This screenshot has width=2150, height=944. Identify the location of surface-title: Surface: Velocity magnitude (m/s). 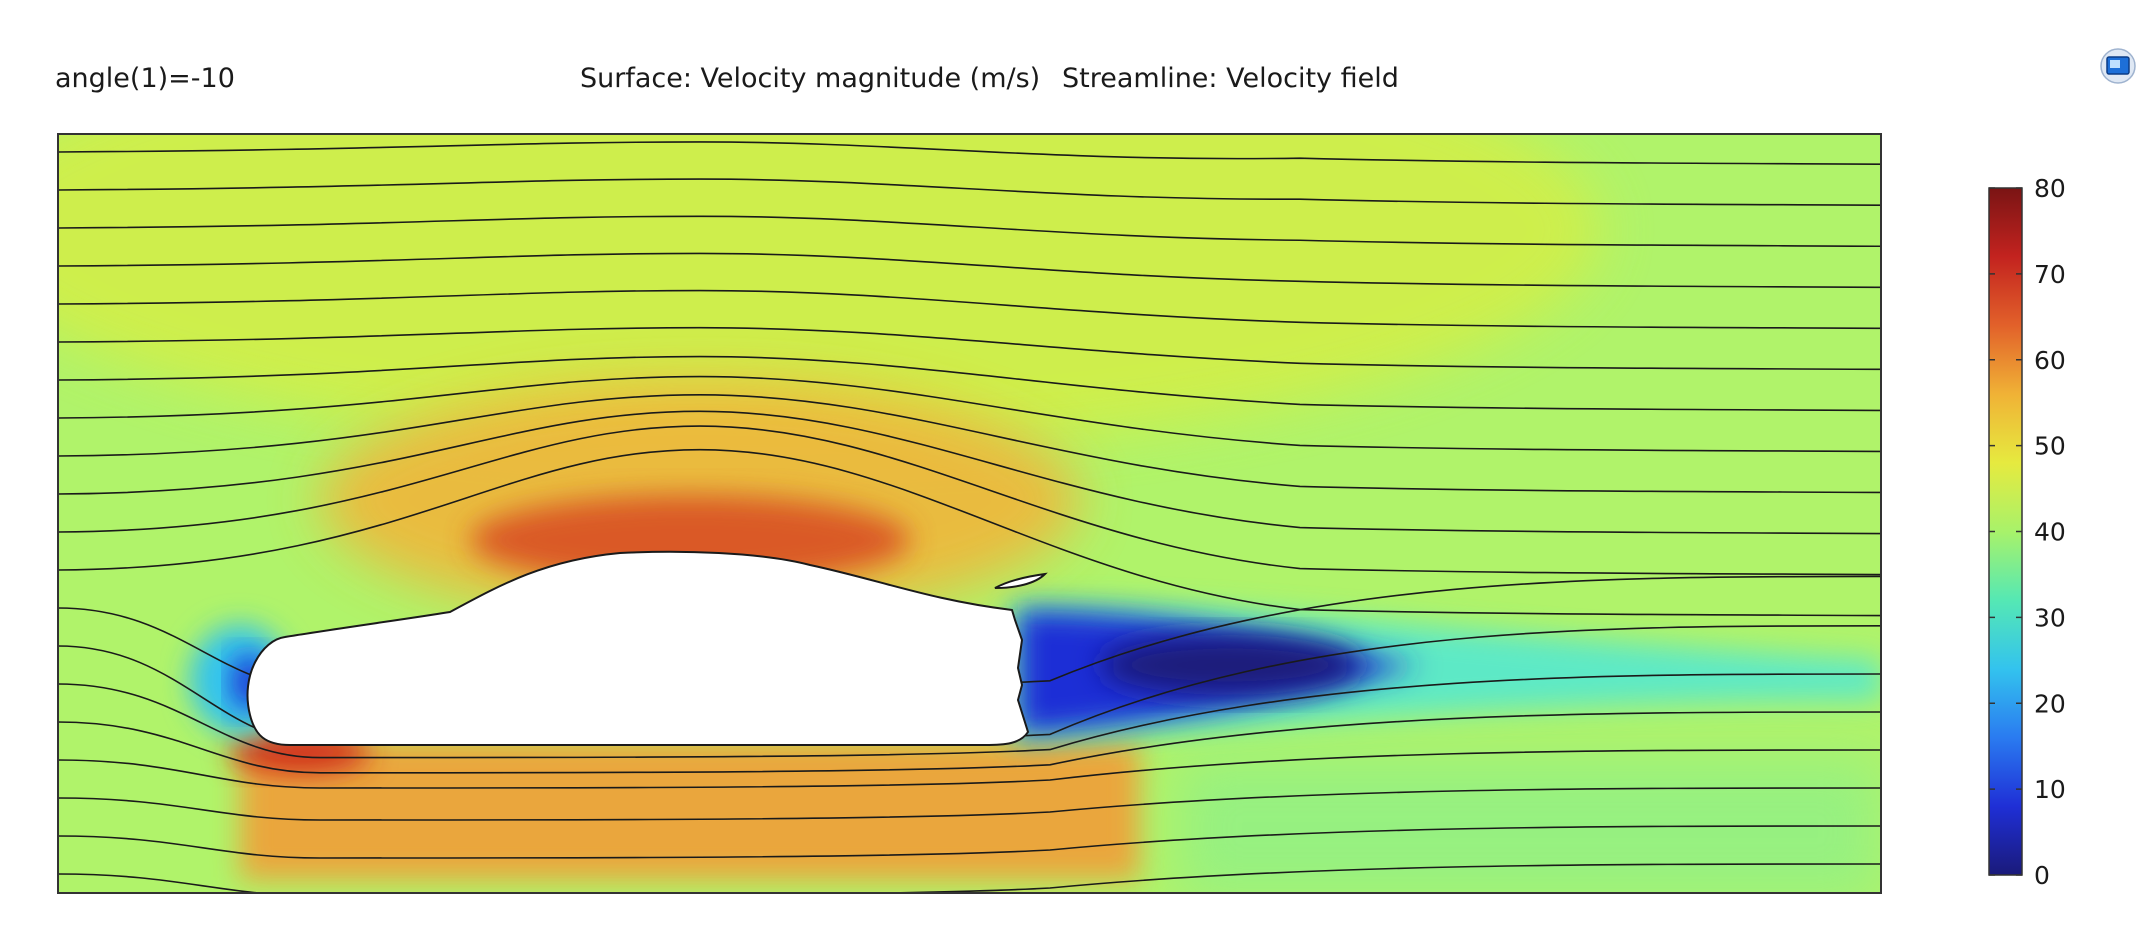
(810, 78).